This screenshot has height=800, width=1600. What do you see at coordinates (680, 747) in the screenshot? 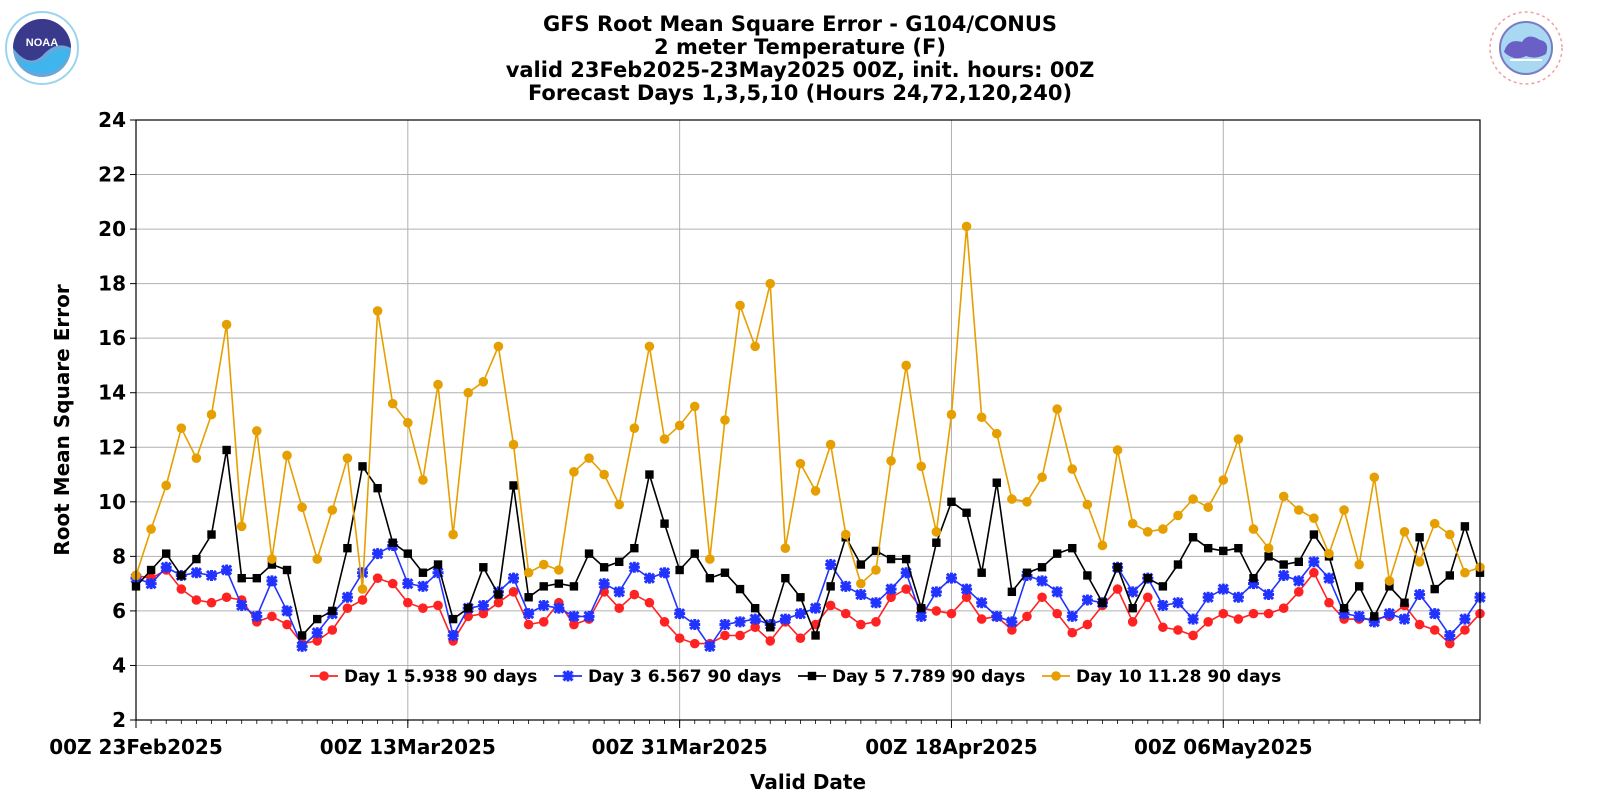
I see `x-tick-label: 00Z 31Mar2025` at bounding box center [680, 747].